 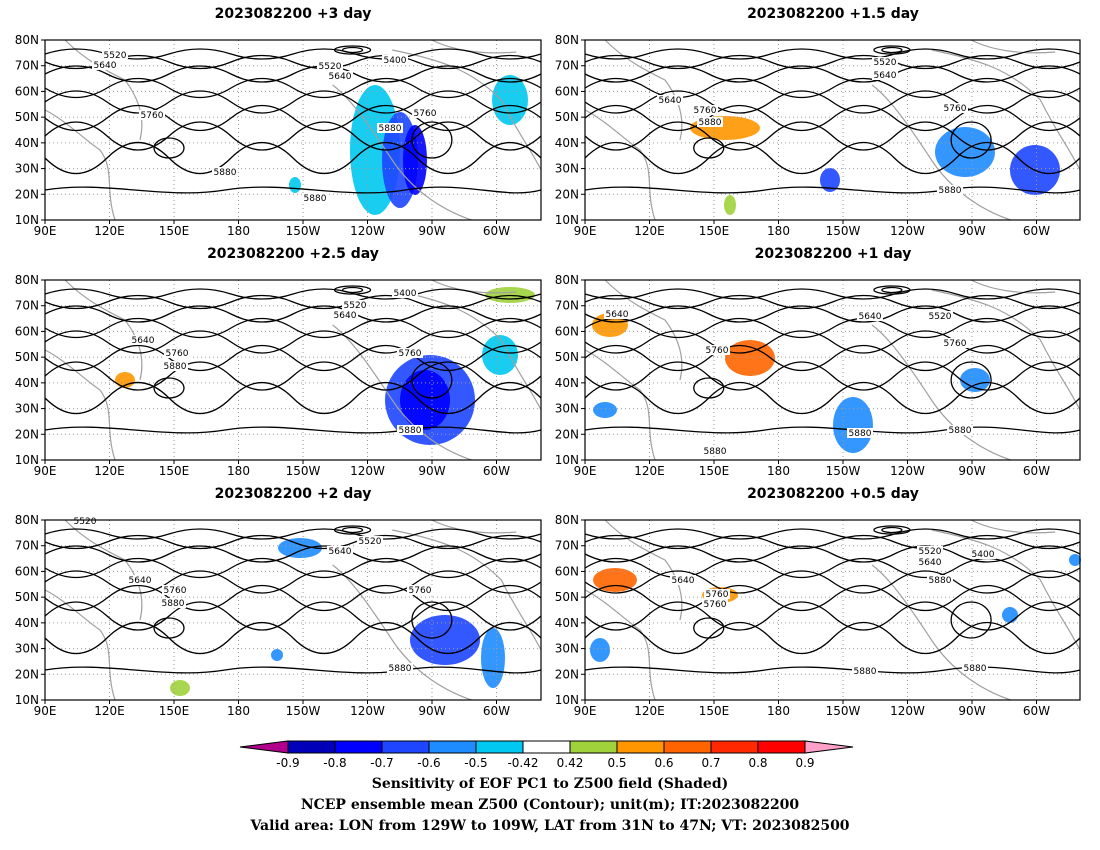 I want to click on colorbar-label: -0.7, so click(x=381, y=763).